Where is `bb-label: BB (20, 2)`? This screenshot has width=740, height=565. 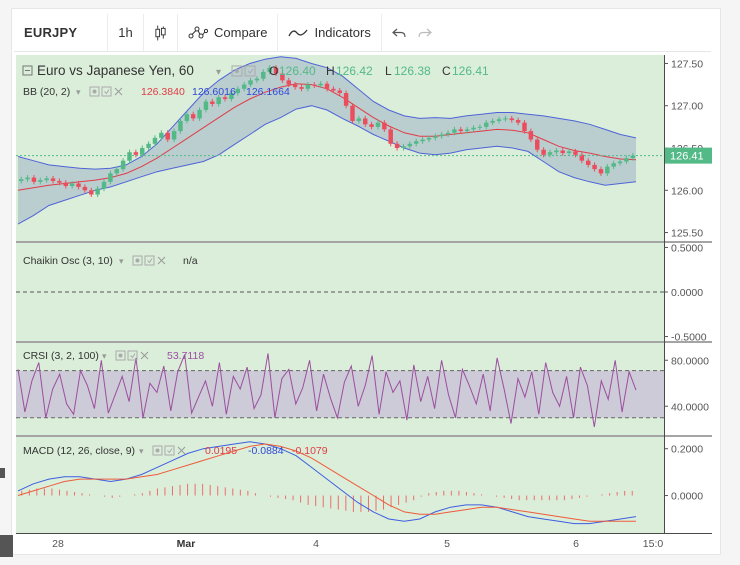
bb-label: BB (20, 2) is located at coordinates (46, 92).